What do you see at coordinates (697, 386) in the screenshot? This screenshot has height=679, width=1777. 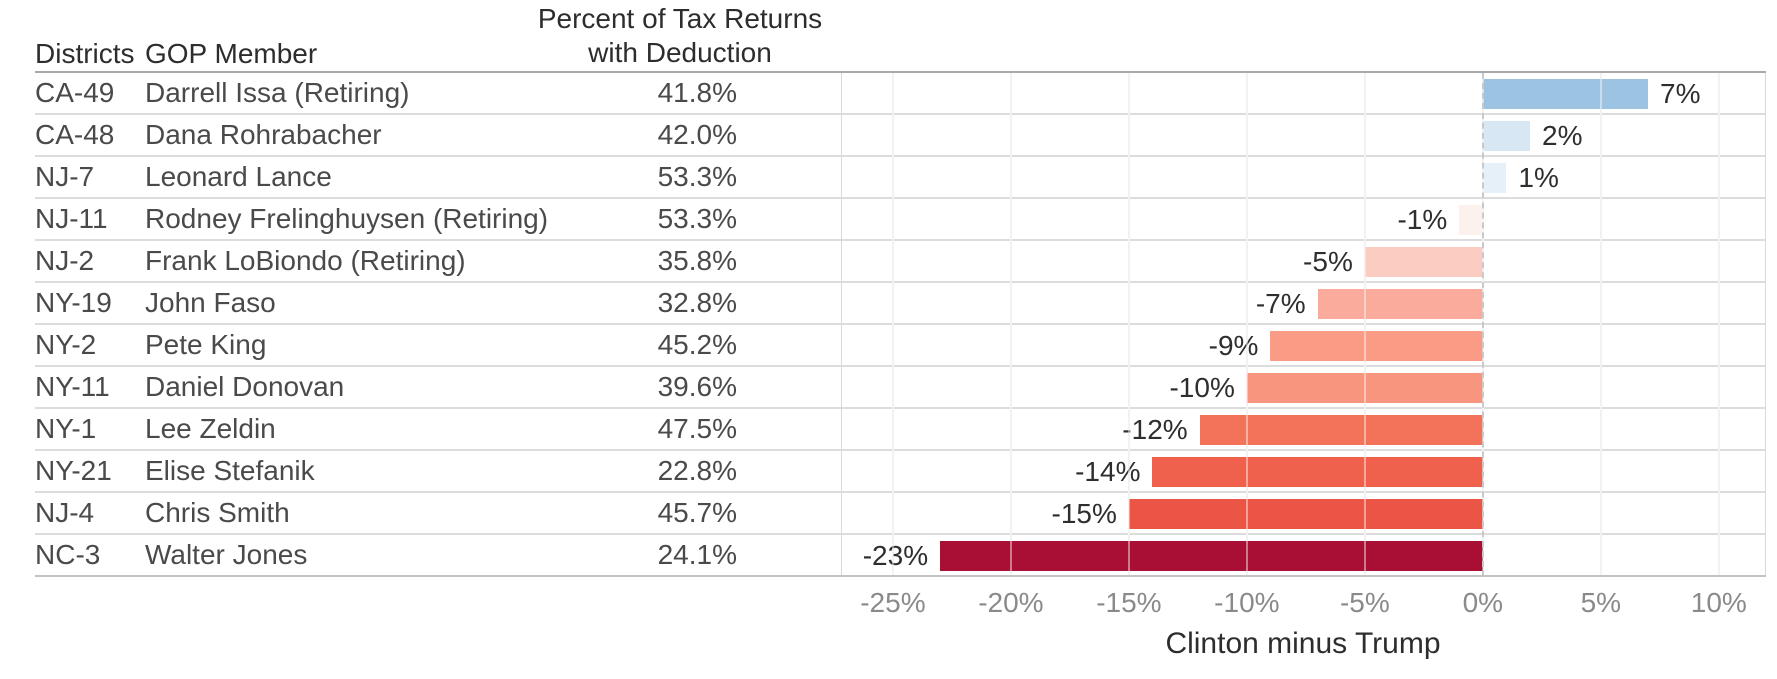 I see `deduction-cell: 39.6%` at bounding box center [697, 386].